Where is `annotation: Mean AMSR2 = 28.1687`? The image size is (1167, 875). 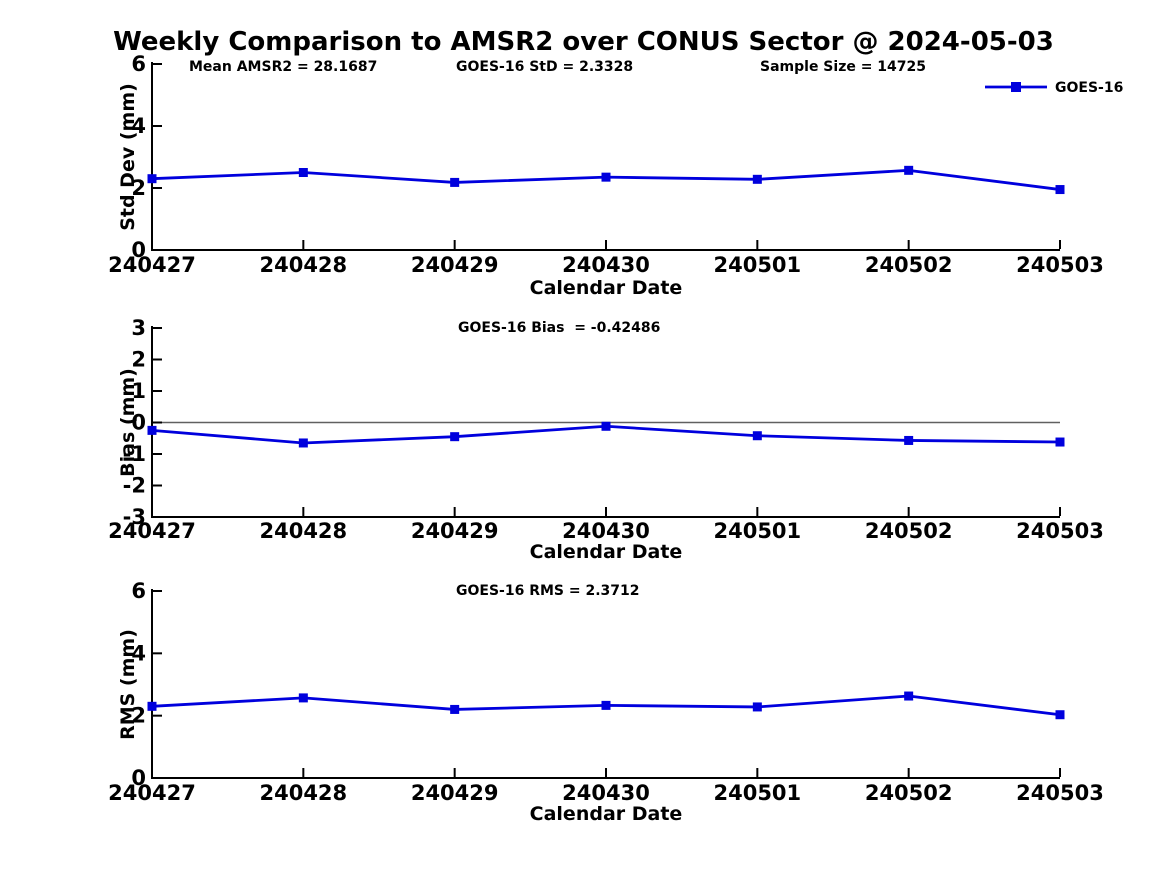 annotation: Mean AMSR2 = 28.1687 is located at coordinates (283, 67).